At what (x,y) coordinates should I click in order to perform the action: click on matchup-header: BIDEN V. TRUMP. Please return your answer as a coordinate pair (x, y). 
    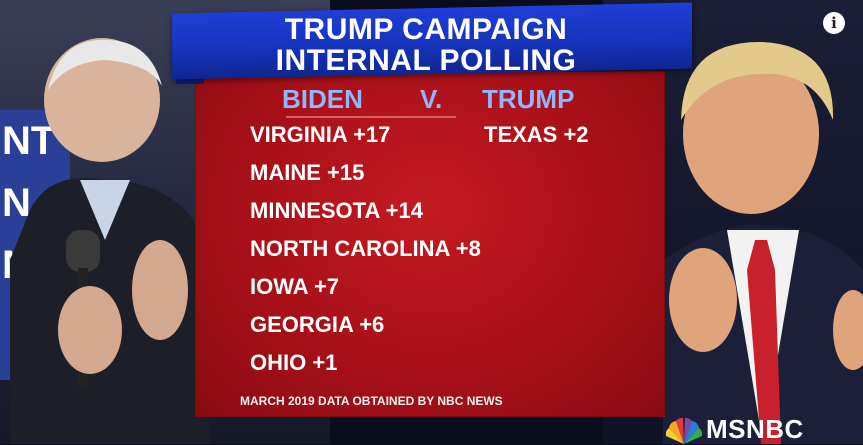
    Looking at the image, I should click on (430, 101).